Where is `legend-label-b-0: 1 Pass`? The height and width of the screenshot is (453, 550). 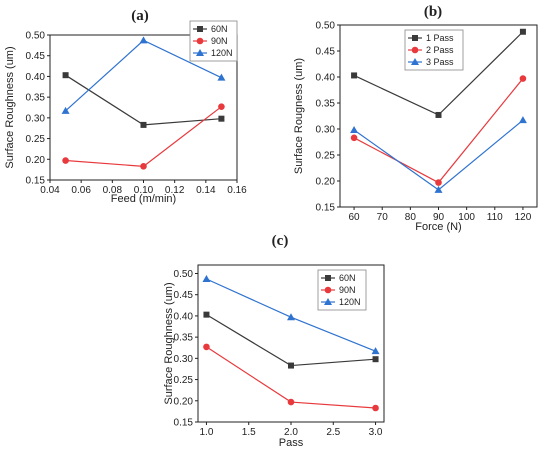
legend-label-b-0: 1 Pass is located at coordinates (440, 38).